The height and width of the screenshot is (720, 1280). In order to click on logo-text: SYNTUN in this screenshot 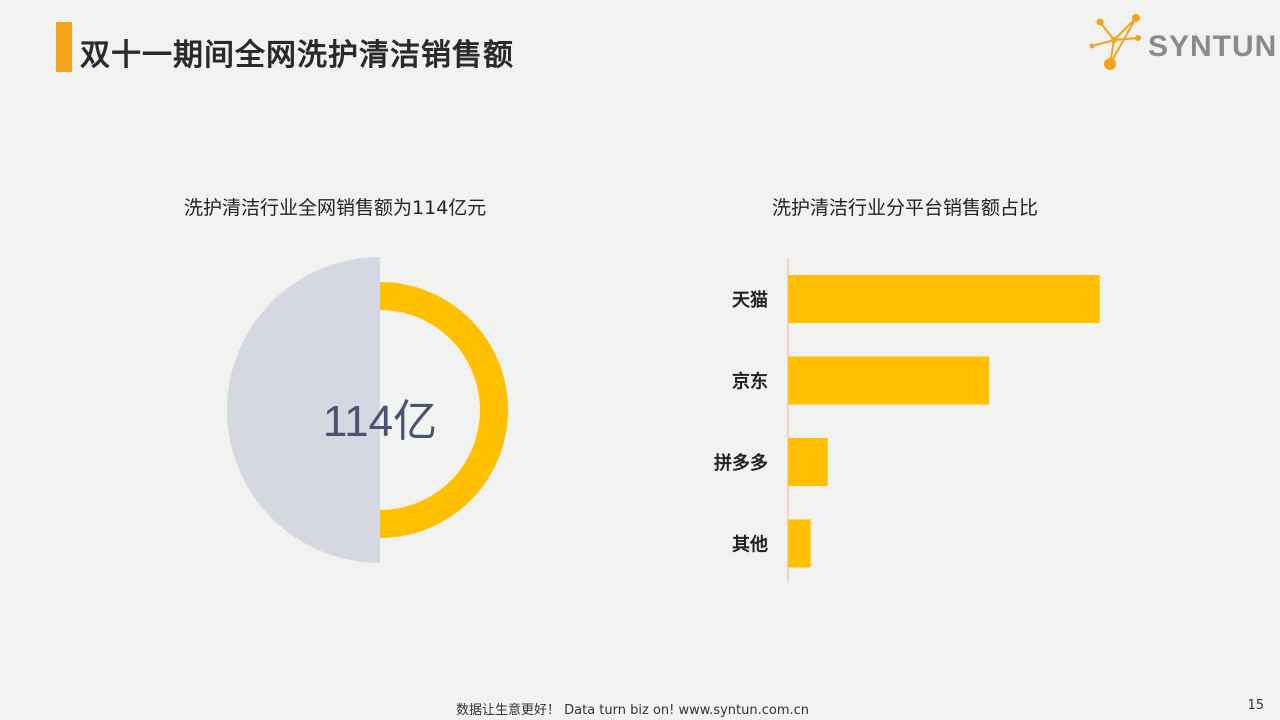, I will do `click(1213, 46)`.